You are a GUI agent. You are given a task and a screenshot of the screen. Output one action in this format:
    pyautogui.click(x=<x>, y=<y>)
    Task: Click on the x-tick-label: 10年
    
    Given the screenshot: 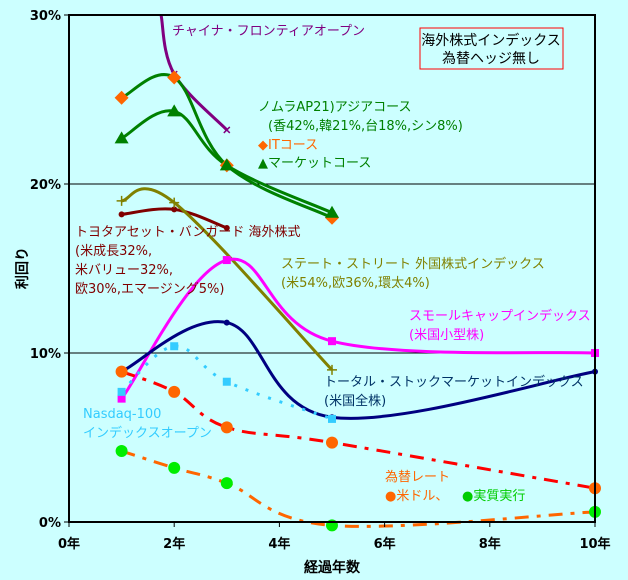 What is the action you would take?
    pyautogui.click(x=594, y=544)
    